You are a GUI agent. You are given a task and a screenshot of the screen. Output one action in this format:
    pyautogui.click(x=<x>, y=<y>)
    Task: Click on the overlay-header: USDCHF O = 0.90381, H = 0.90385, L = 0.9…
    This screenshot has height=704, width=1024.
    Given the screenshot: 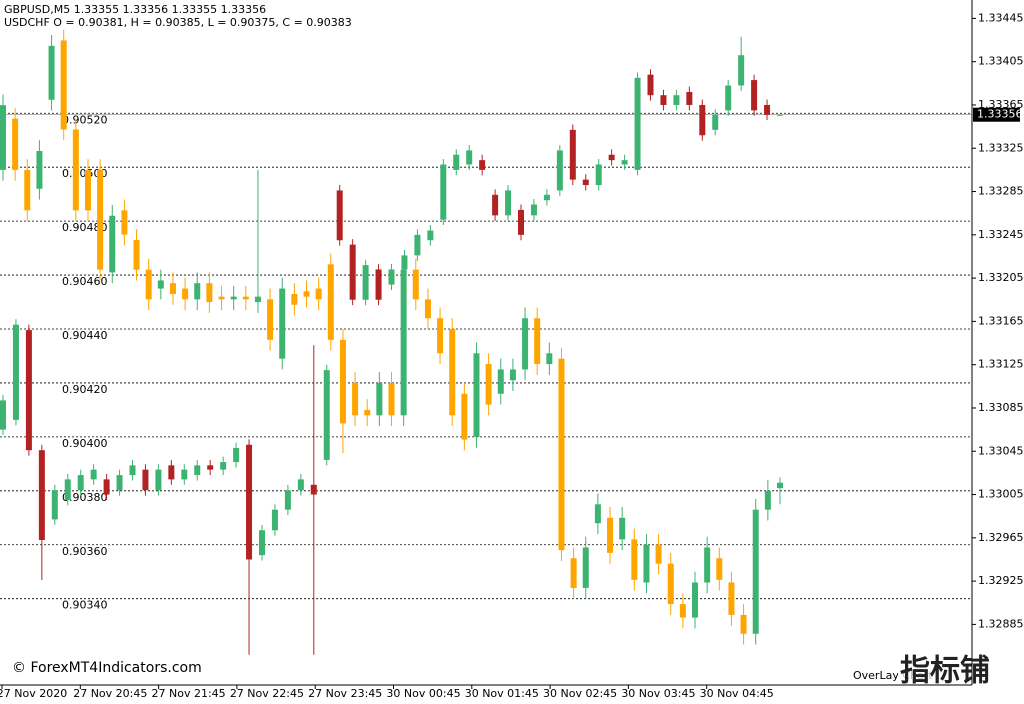 What is the action you would take?
    pyautogui.click(x=178, y=22)
    